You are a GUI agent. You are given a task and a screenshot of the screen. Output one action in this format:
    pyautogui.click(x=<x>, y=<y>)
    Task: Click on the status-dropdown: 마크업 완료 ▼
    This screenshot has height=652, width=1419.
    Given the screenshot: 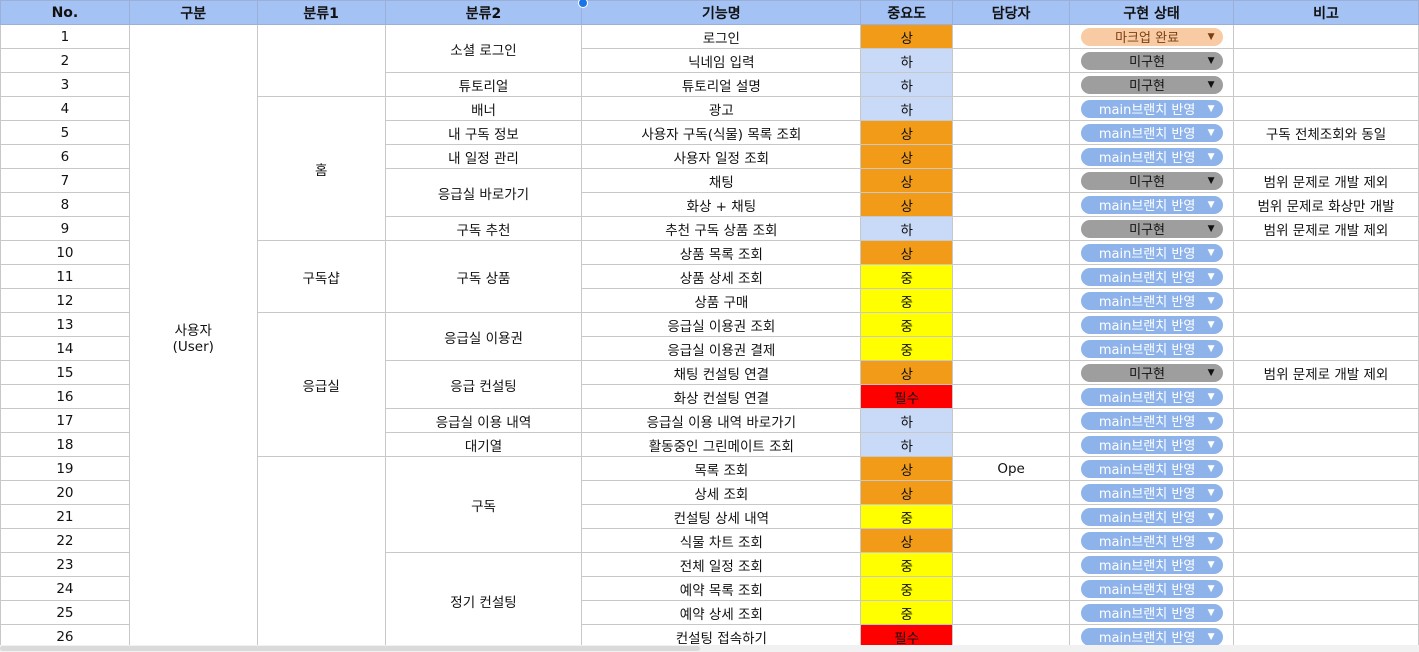 What is the action you would take?
    pyautogui.click(x=1151, y=36)
    